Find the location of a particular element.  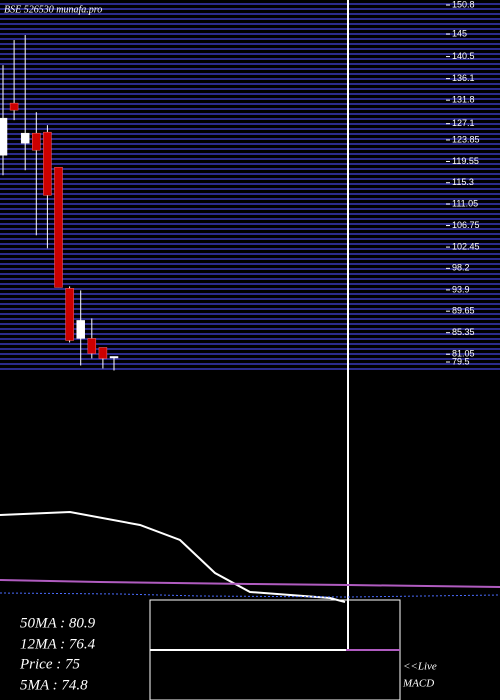

y-tick-label: 140.5 is located at coordinates (463, 56).